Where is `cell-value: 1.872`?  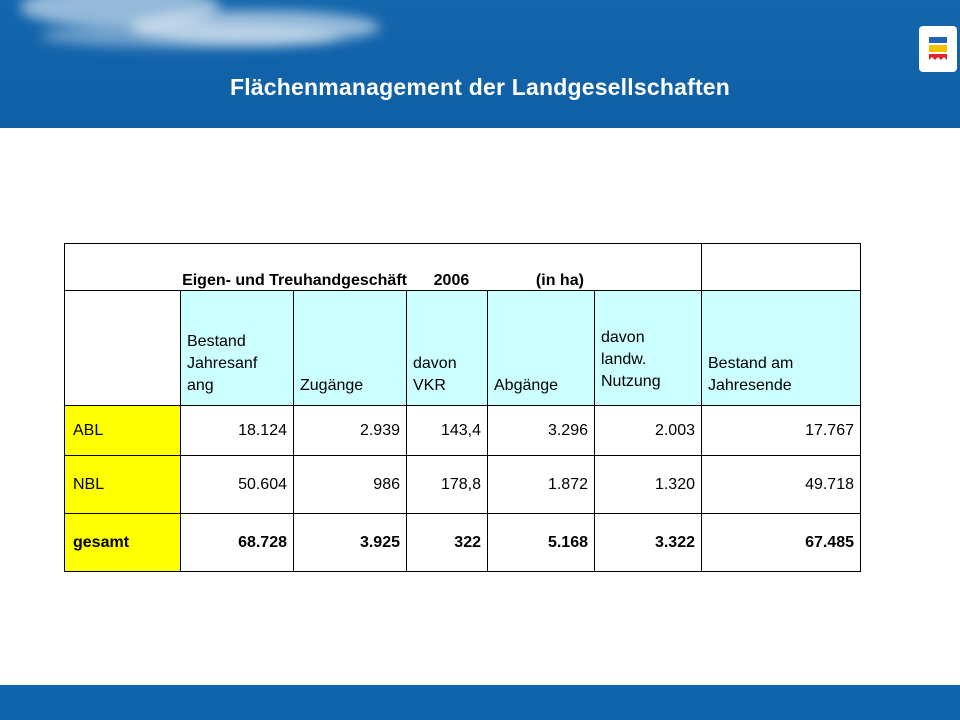
cell-value: 1.872 is located at coordinates (541, 484).